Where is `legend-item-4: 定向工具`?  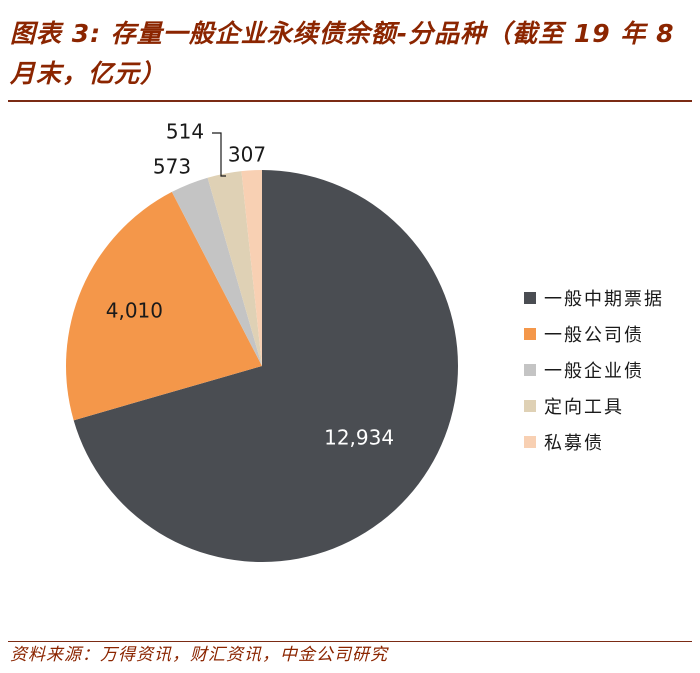
legend-item-4: 定向工具 is located at coordinates (594, 406).